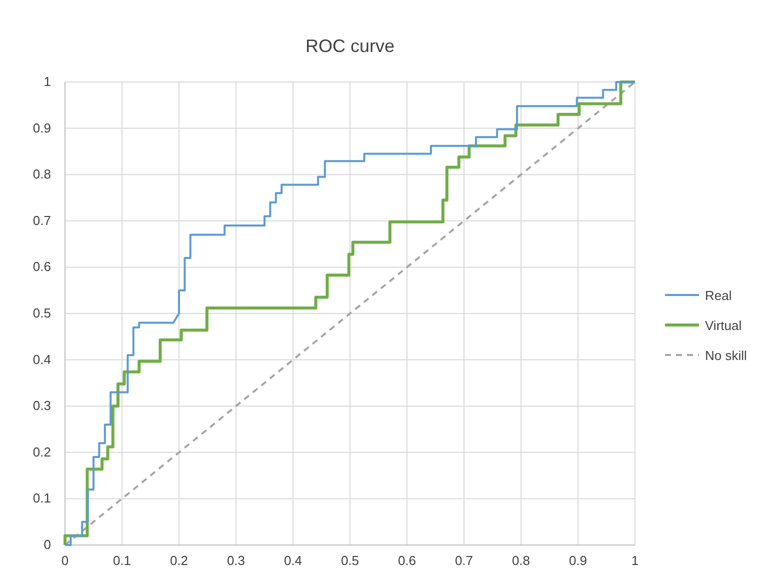 The width and height of the screenshot is (766, 575). What do you see at coordinates (41, 220) in the screenshot?
I see `y-tick-label: 0.7` at bounding box center [41, 220].